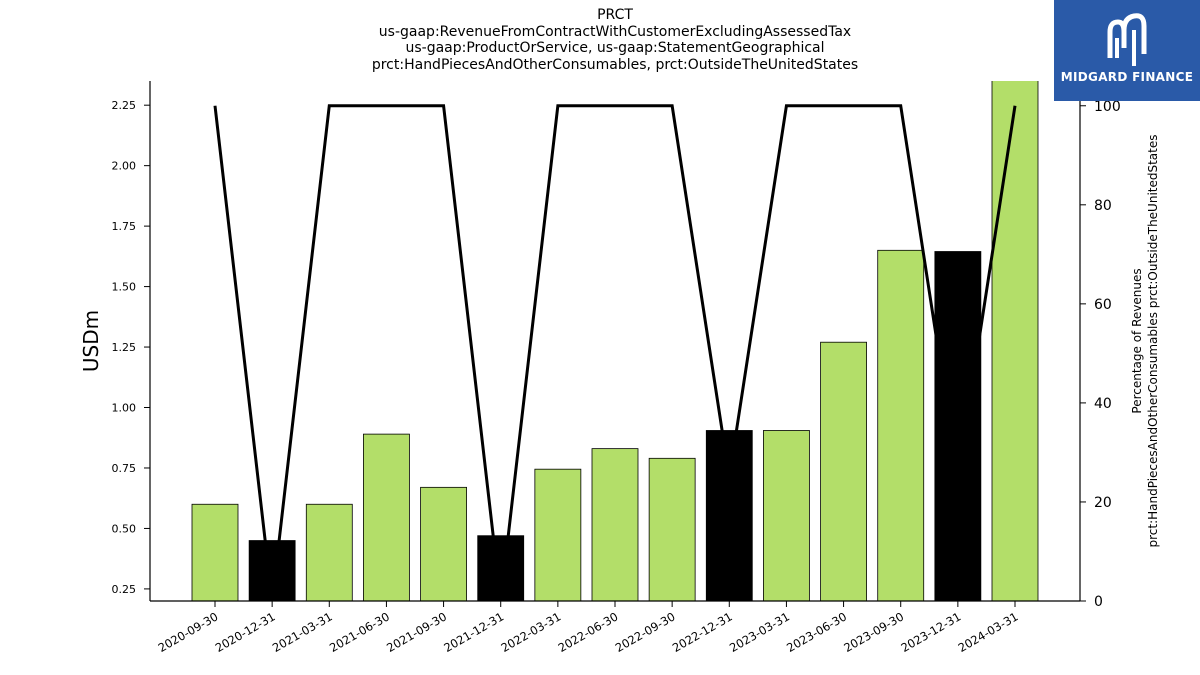 The image size is (1200, 675). Describe the element at coordinates (124, 105) in the screenshot. I see `y-tick-label: 2.25` at that location.